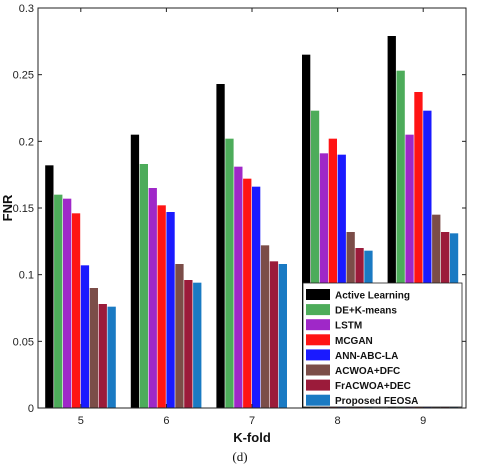 Image resolution: width=480 pixels, height=467 pixels. I want to click on bar-active-learning-k7, so click(220, 246).